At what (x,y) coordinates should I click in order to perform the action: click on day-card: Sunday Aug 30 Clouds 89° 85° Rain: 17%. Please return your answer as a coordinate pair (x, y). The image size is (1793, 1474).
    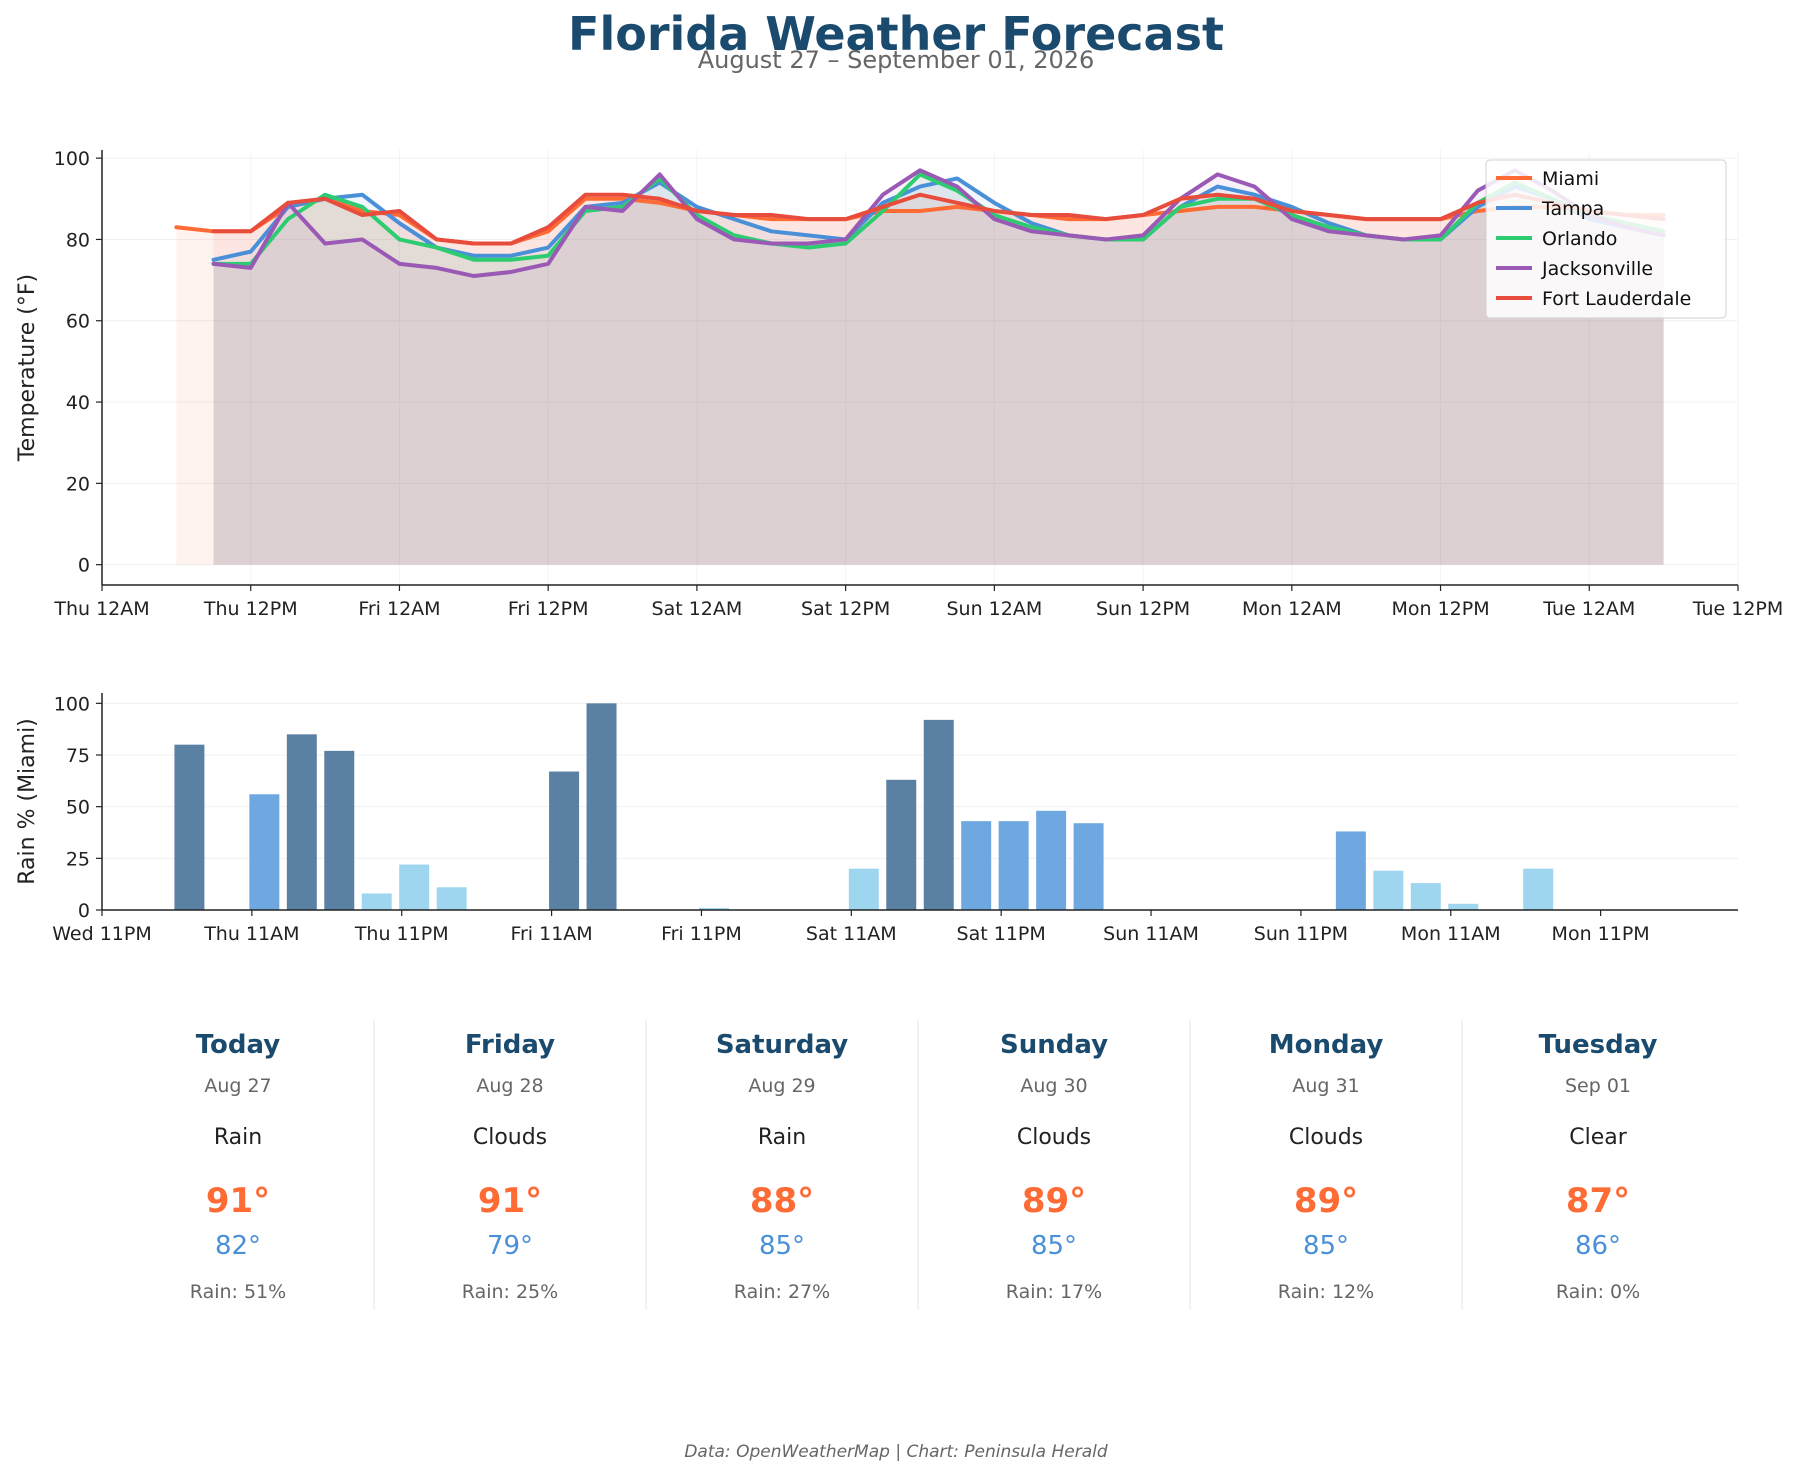
    Looking at the image, I should click on (1012, 1165).